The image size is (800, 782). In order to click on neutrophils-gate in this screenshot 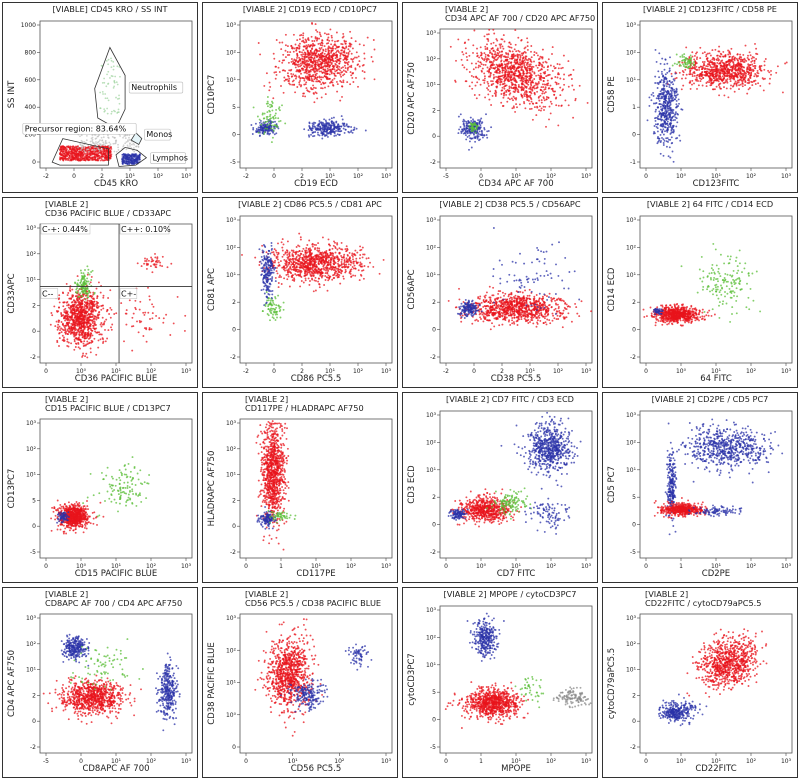, I will do `click(110, 87)`.